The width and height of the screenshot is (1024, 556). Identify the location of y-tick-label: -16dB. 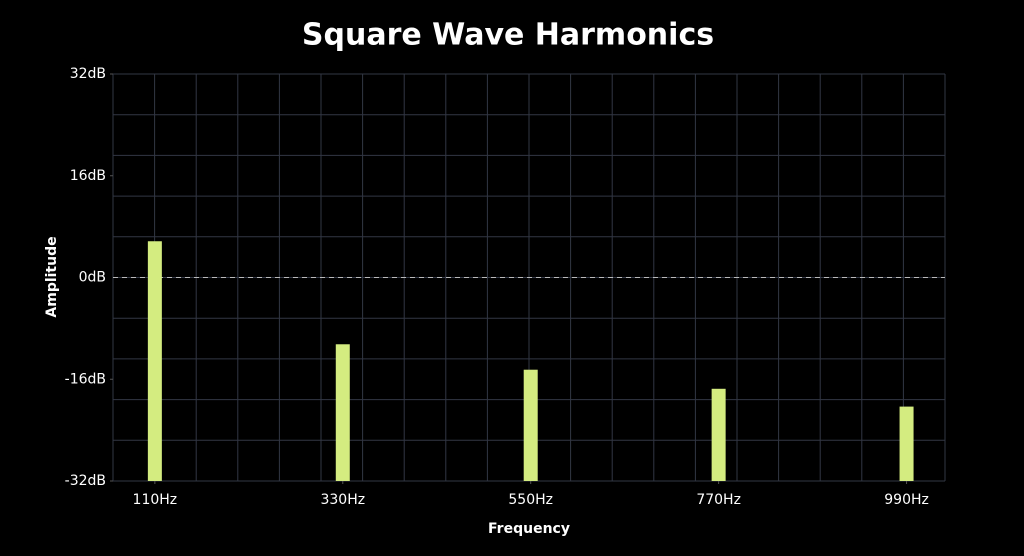
(85, 379).